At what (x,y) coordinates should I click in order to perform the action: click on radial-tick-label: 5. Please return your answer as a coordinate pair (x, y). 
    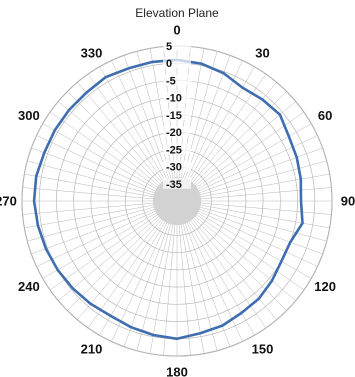
    Looking at the image, I should click on (169, 47).